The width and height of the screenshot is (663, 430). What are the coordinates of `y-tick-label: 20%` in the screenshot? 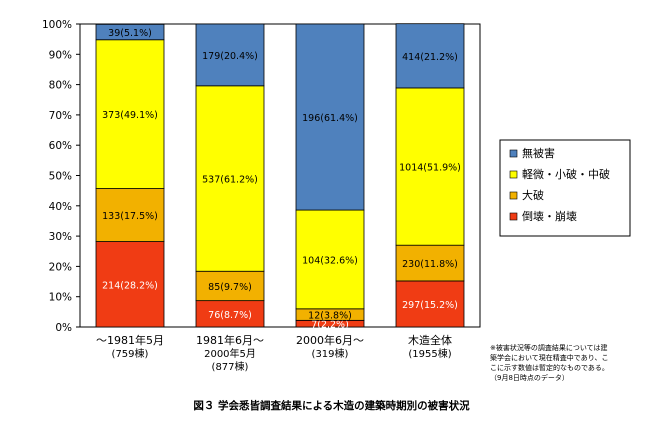 It's located at (60, 267).